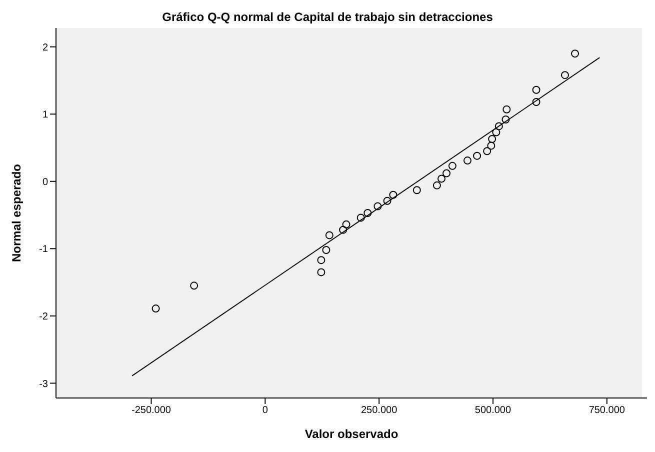 Image resolution: width=655 pixels, height=452 pixels. Describe the element at coordinates (43, 384) in the screenshot. I see `y-tick-label: -3` at that location.